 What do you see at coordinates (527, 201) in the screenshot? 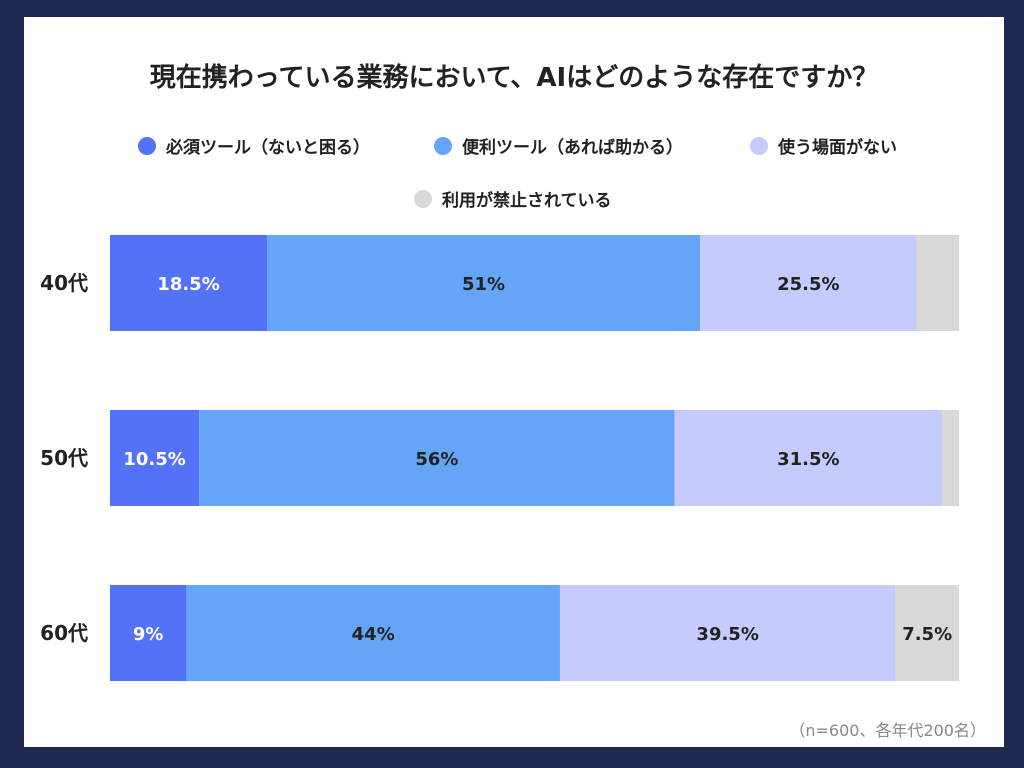
I see `legend-label-prohibited: 利用が禁止されている` at bounding box center [527, 201].